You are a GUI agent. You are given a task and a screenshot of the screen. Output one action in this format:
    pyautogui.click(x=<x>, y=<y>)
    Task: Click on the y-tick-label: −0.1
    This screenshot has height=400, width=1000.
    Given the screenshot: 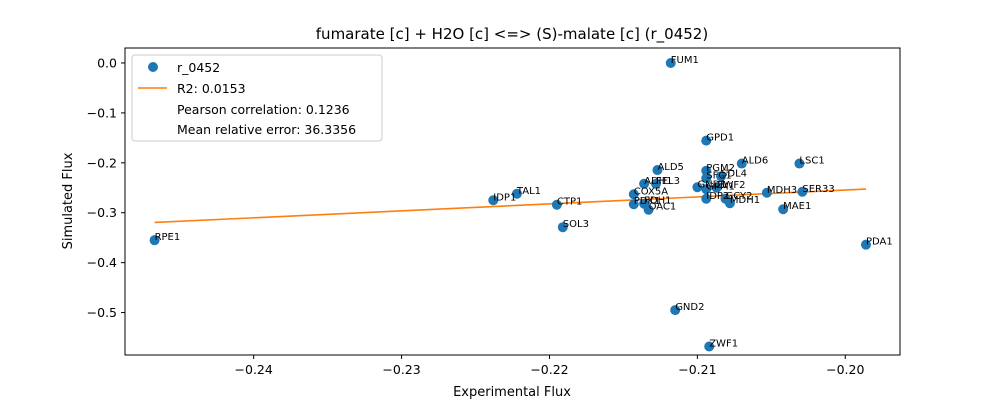 What is the action you would take?
    pyautogui.click(x=102, y=112)
    